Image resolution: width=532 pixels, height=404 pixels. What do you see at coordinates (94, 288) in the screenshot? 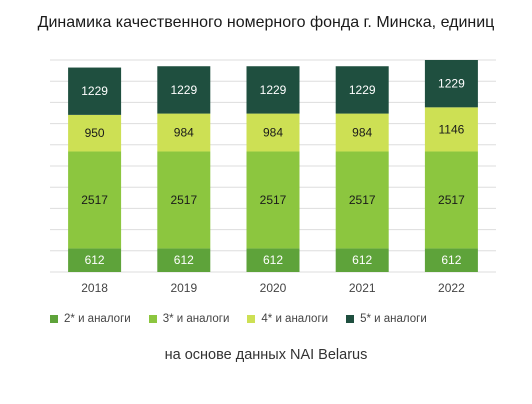
I see `x-tick-label: 2018` at bounding box center [94, 288].